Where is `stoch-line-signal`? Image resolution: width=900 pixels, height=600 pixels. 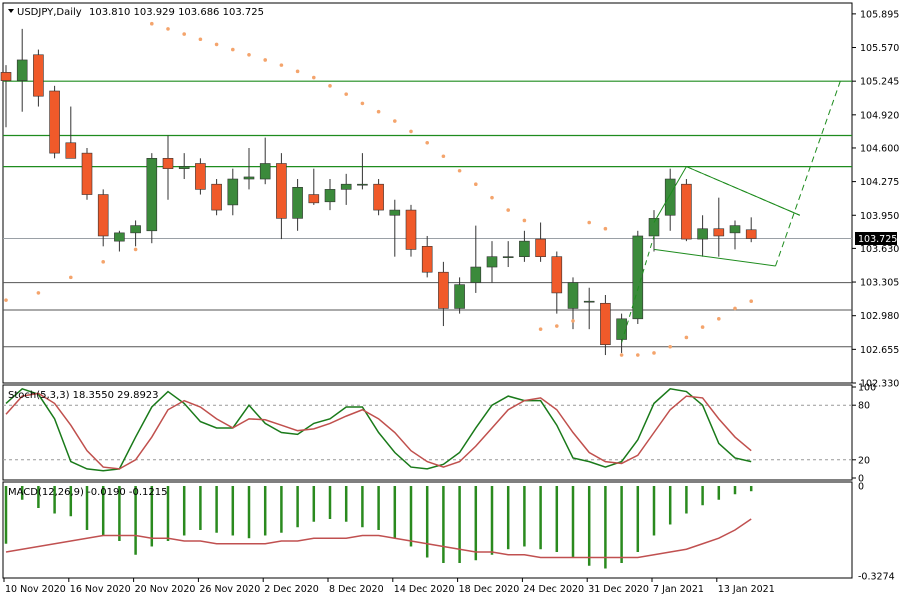
stoch-line-signal is located at coordinates (378, 431).